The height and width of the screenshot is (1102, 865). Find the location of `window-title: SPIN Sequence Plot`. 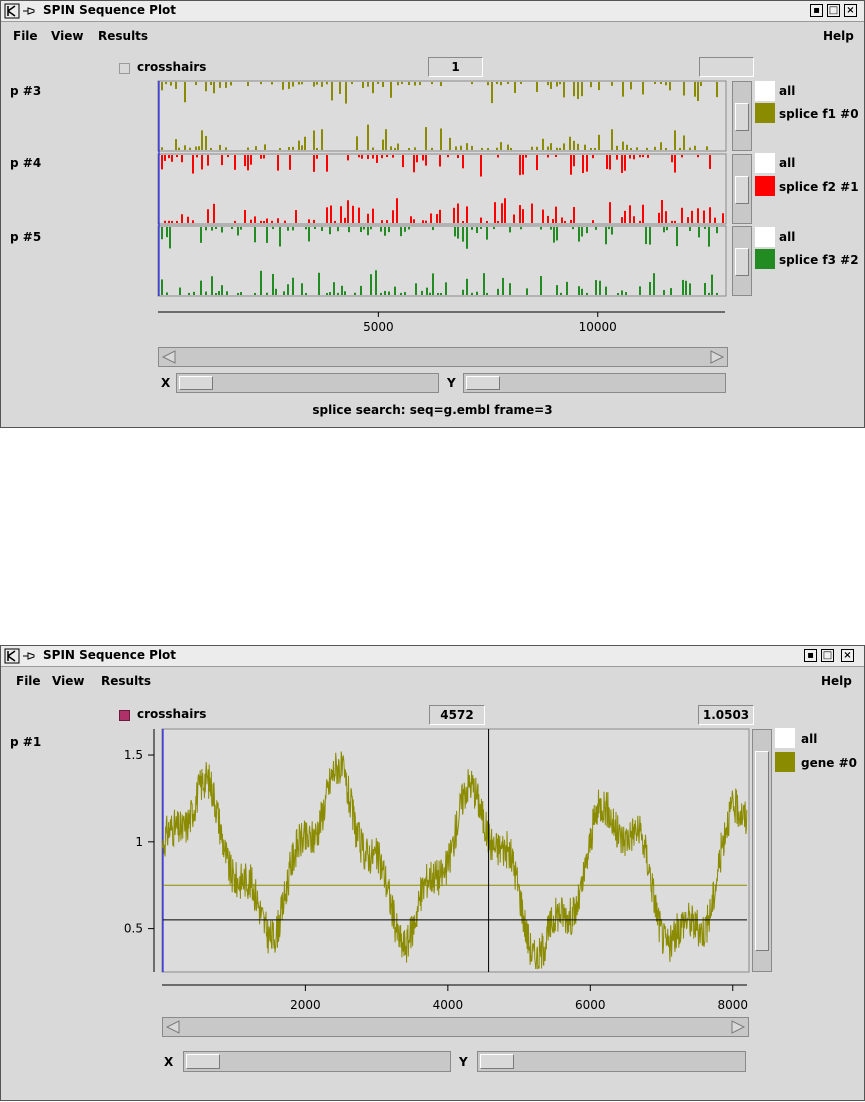

window-title: SPIN Sequence Plot is located at coordinates (110, 655).